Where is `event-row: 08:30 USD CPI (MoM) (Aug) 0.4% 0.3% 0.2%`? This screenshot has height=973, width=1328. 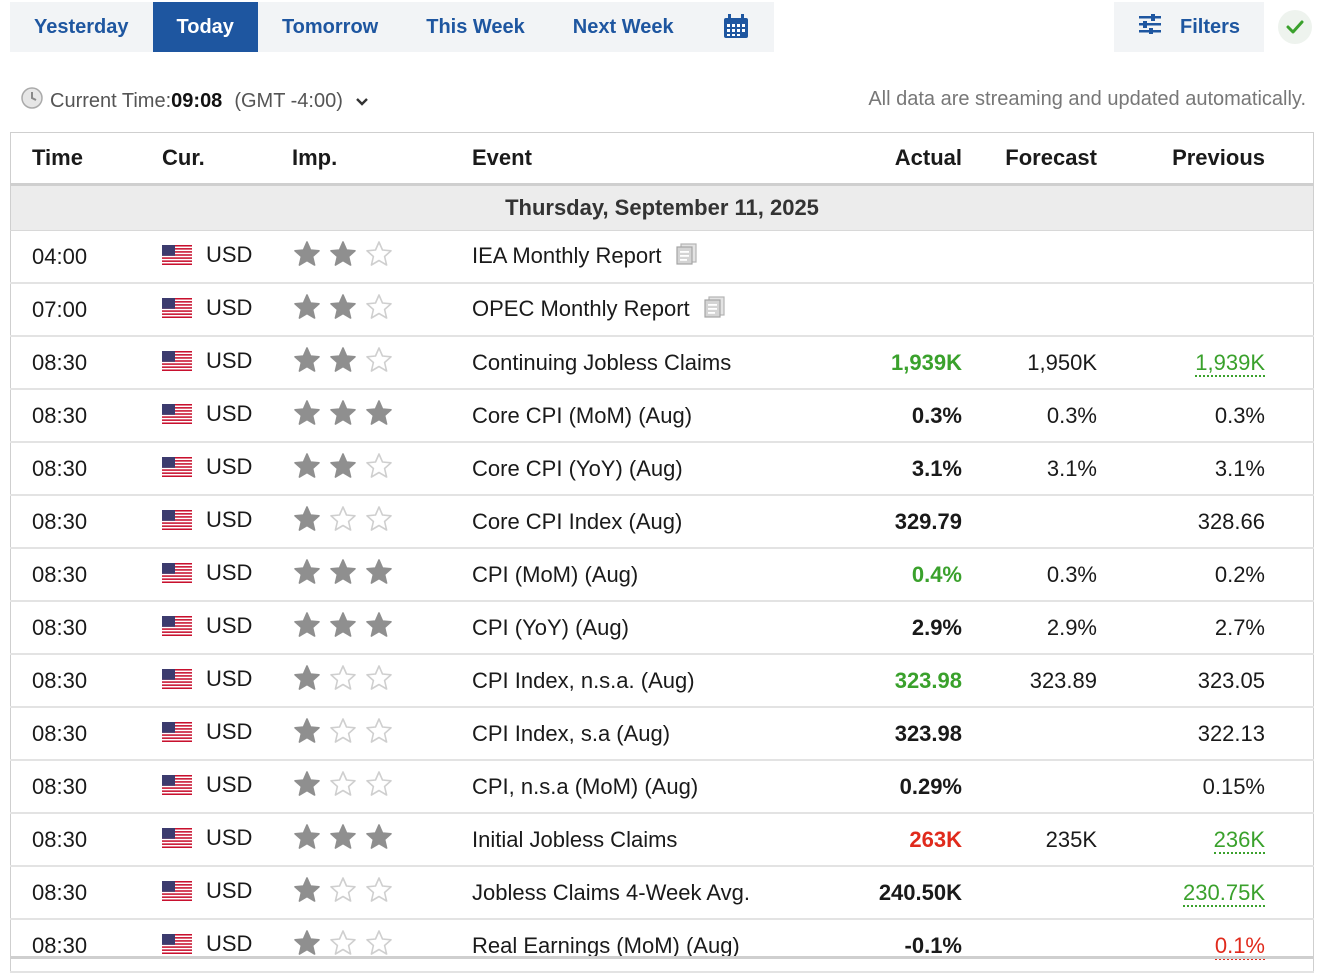
event-row: 08:30 USD CPI (MoM) (Aug) 0.4% 0.3% 0.2% is located at coordinates (662, 575).